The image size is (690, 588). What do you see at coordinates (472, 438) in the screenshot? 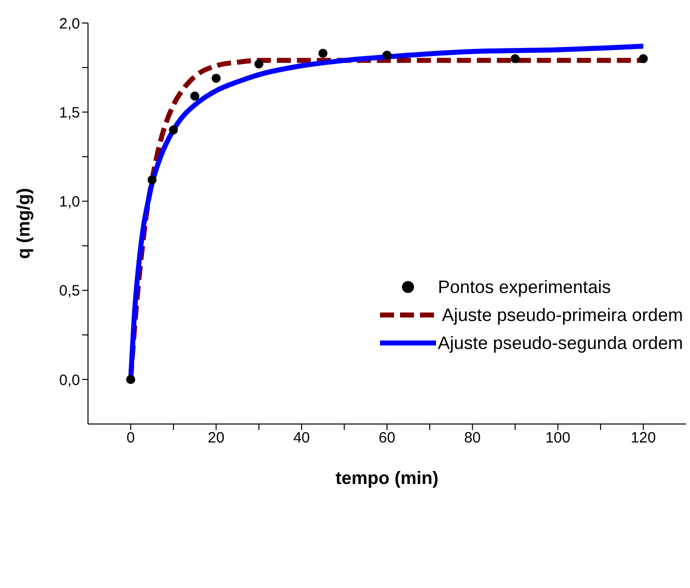
I see `x-tick-label: 80` at bounding box center [472, 438].